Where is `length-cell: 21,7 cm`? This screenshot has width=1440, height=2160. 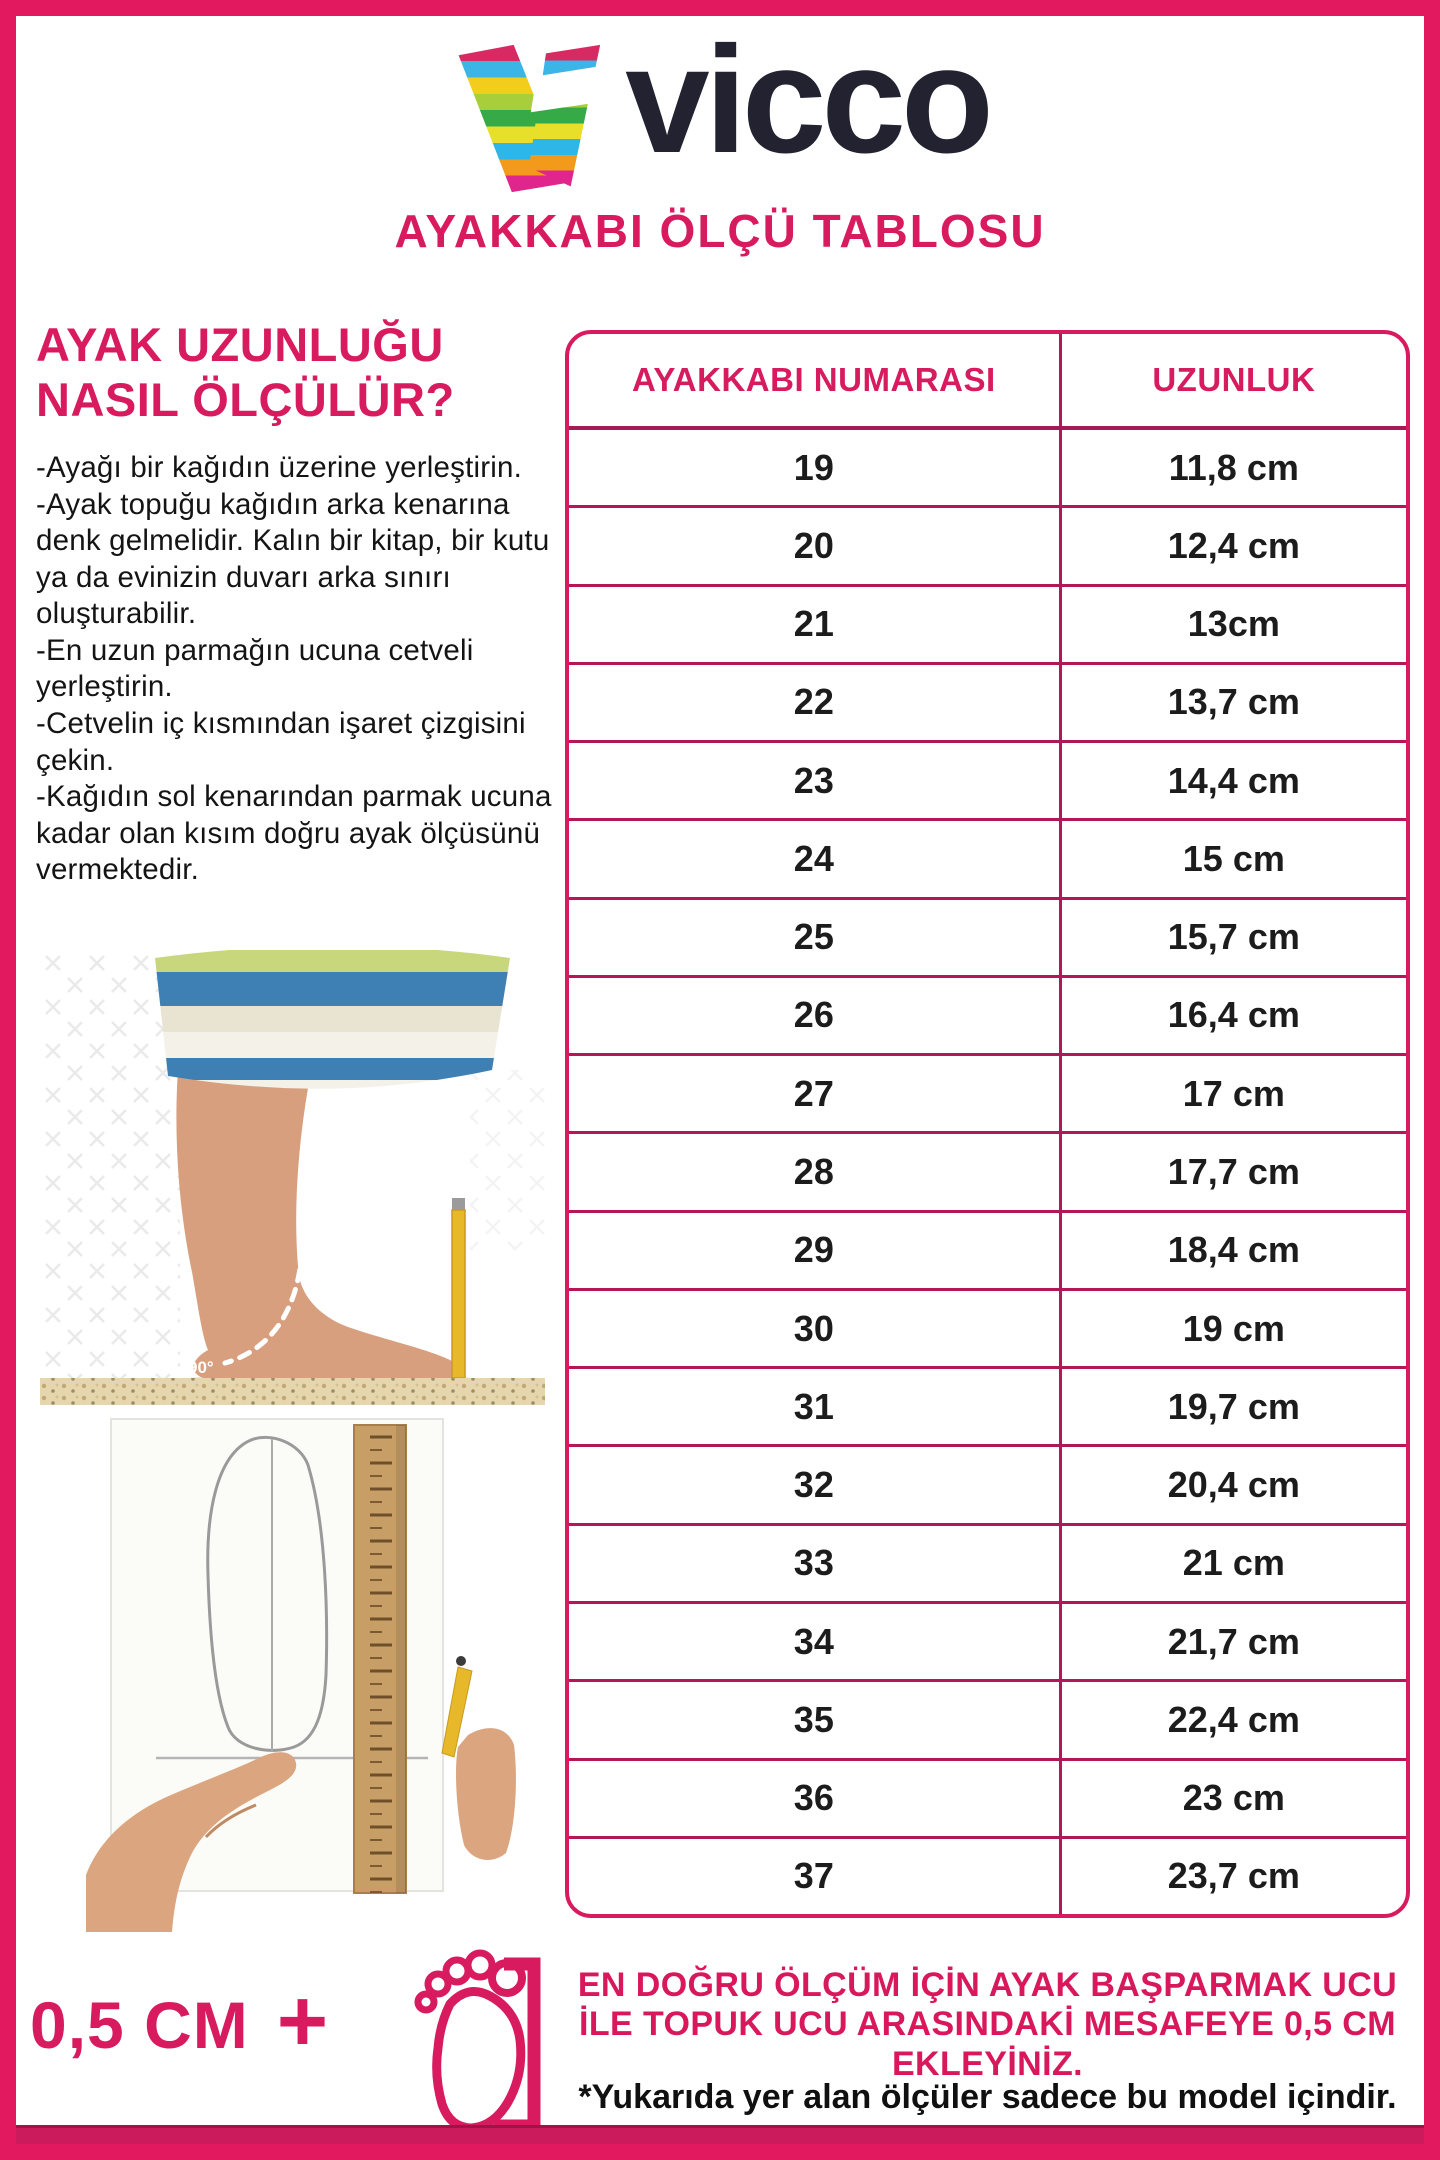
length-cell: 21,7 cm is located at coordinates (1232, 1641).